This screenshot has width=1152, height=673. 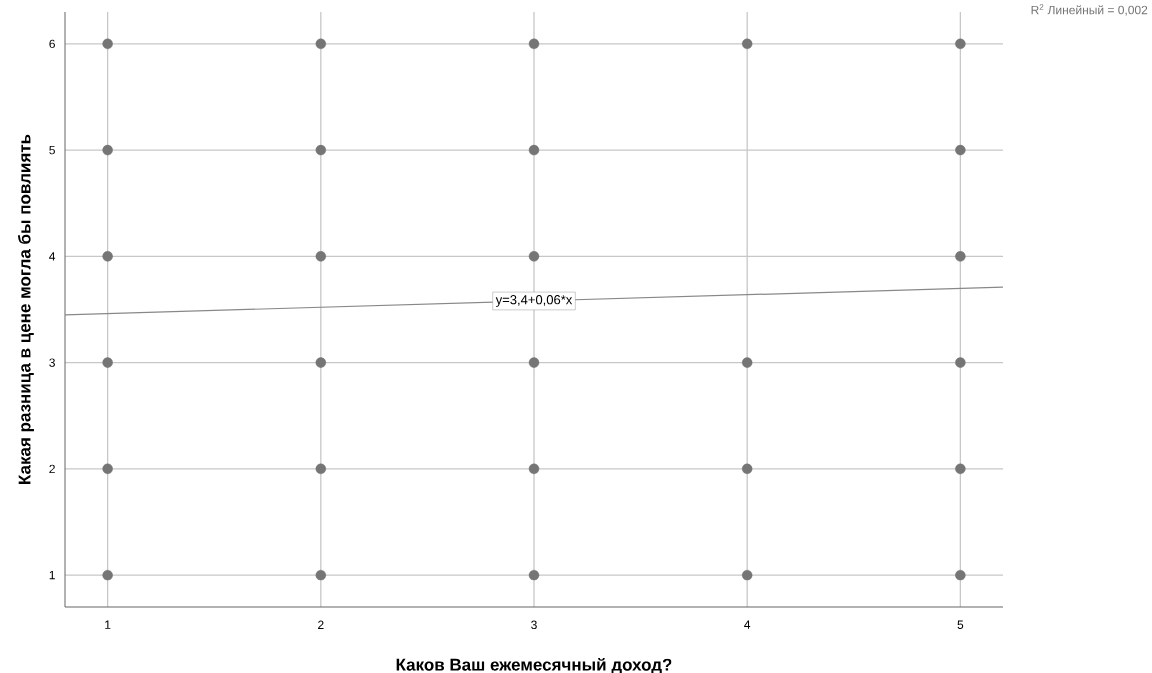 I want to click on text: R$^{2}$ Линейный = 0,002, so click(x=1089, y=10).